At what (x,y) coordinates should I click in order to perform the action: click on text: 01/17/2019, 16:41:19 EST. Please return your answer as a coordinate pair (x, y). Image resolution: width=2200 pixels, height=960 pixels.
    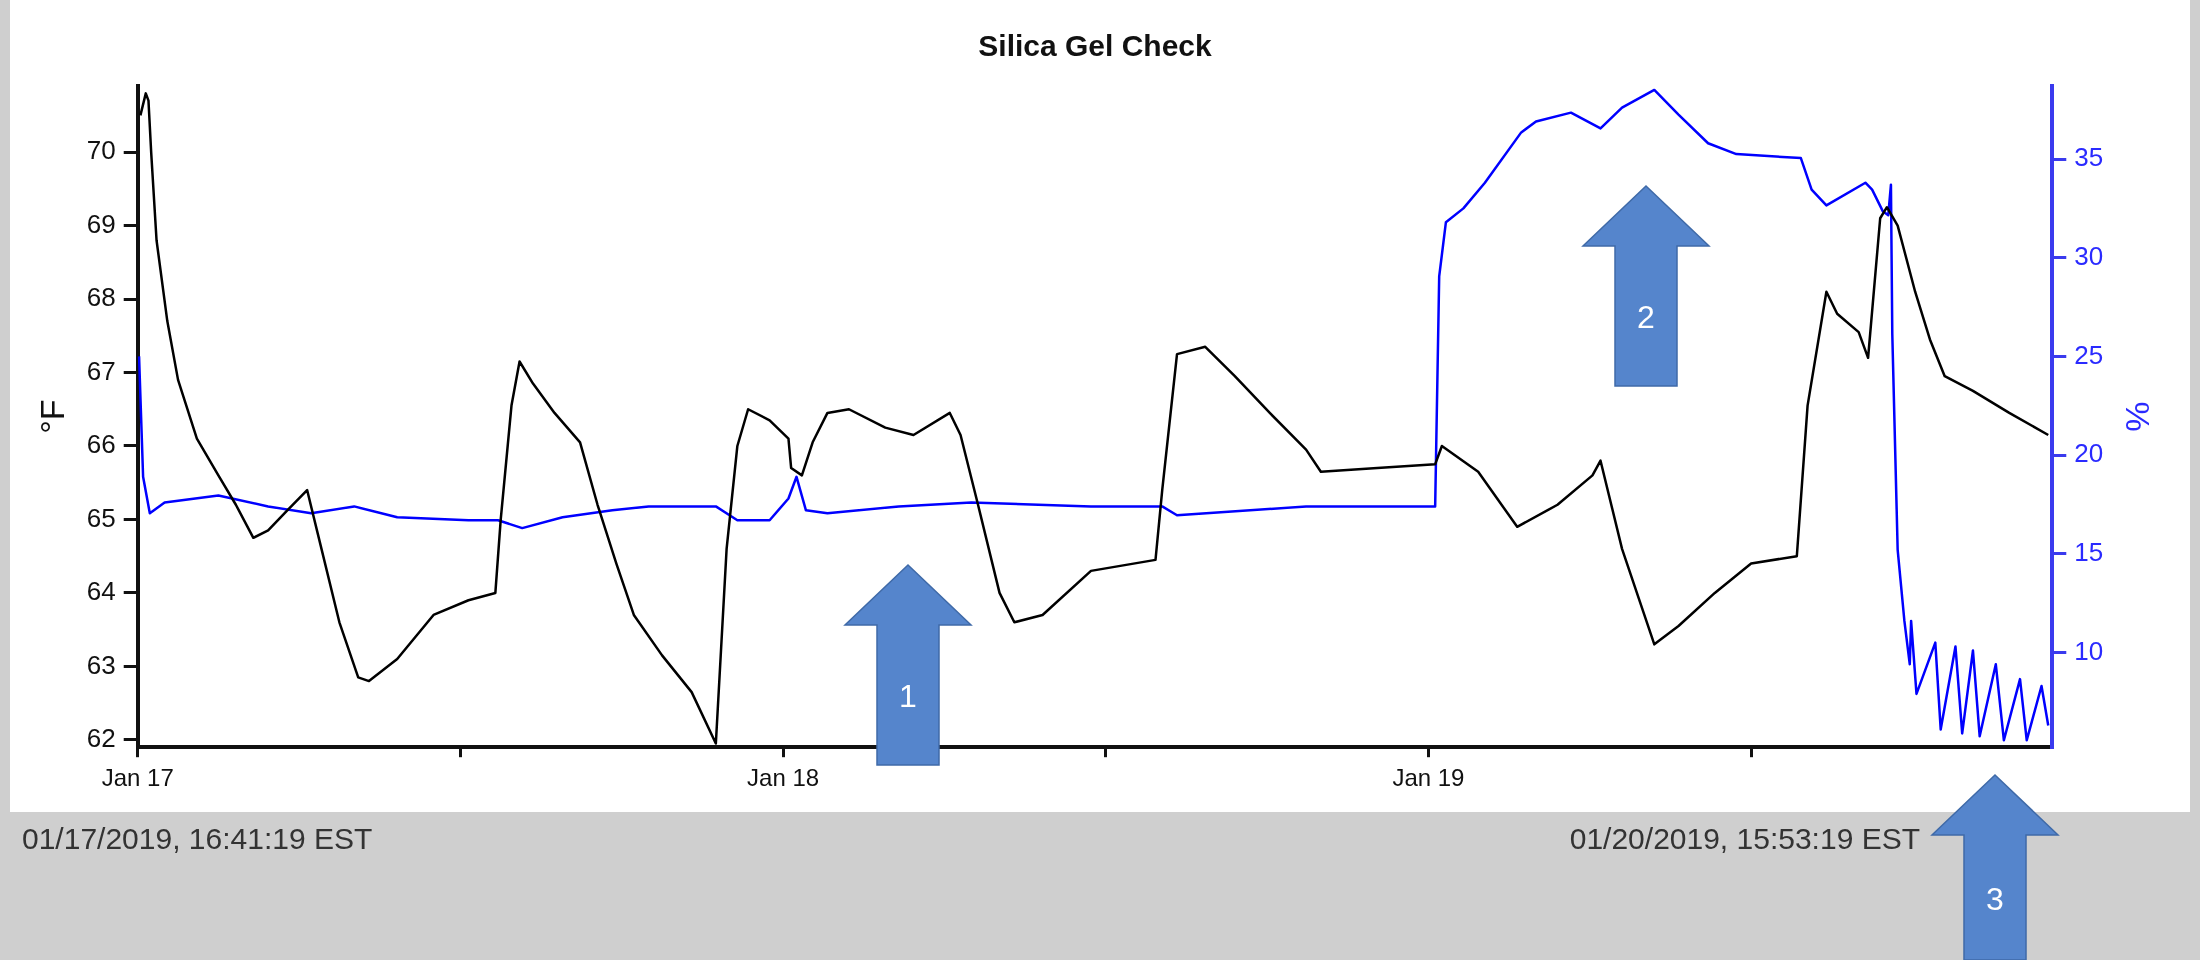
    Looking at the image, I should click on (197, 839).